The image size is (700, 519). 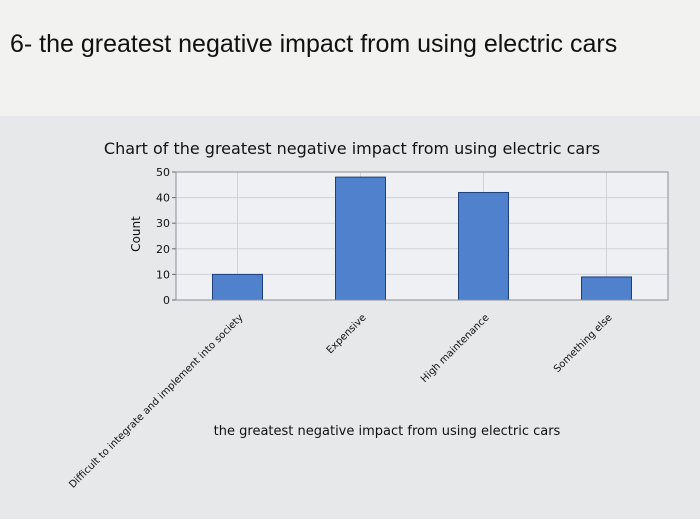 I want to click on x-tick-label: High maintenance, so click(x=455, y=348).